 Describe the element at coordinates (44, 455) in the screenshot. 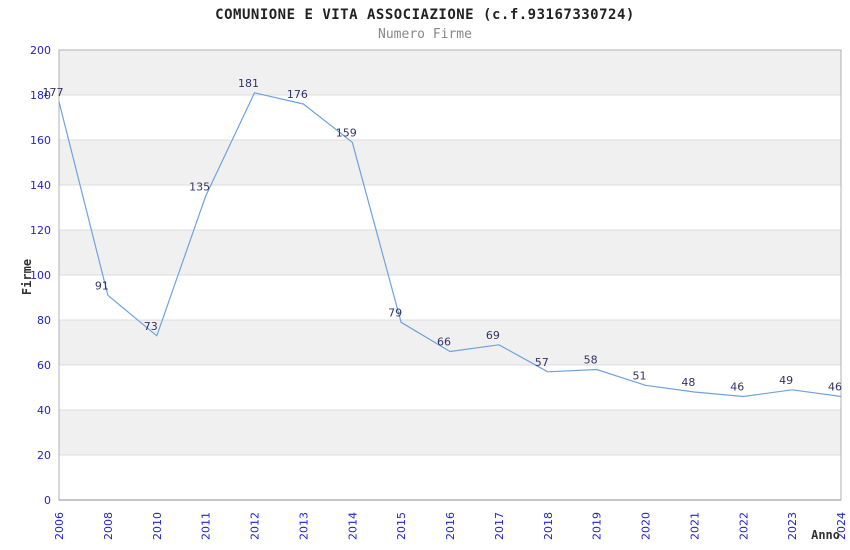

I see `y-tick-label: 20` at that location.